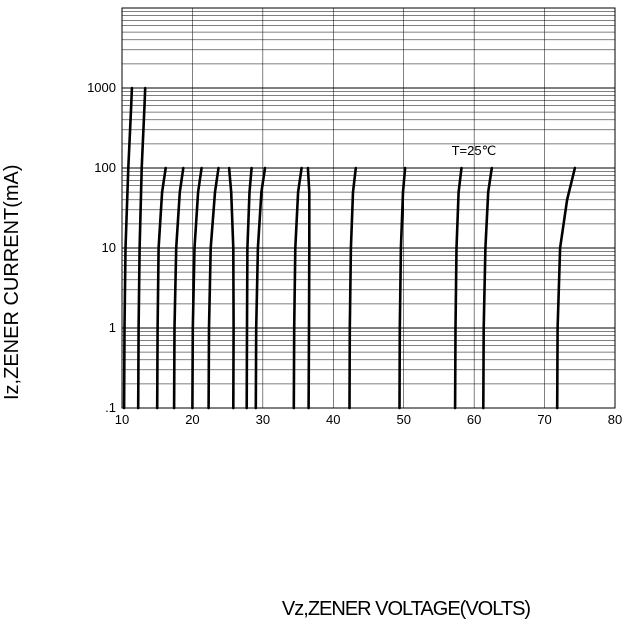 The image size is (627, 634). I want to click on y-tick-label: 10, so click(109, 247).